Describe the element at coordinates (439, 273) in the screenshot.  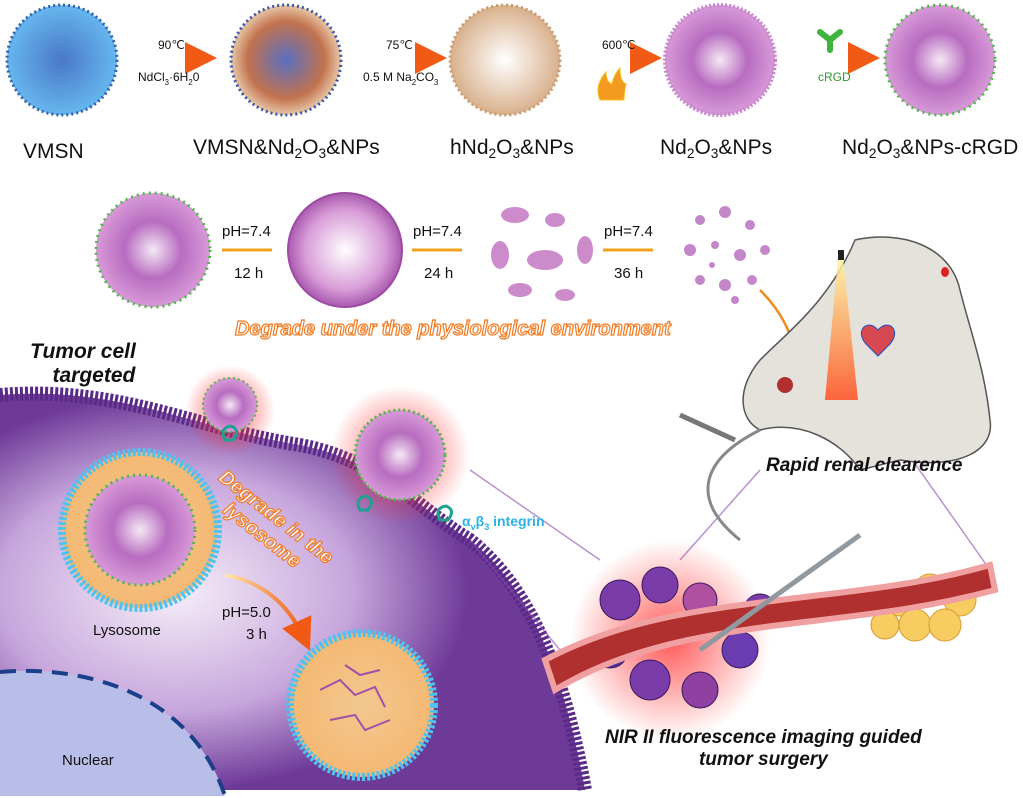
I see `deg-step-2-time: 24 h` at that location.